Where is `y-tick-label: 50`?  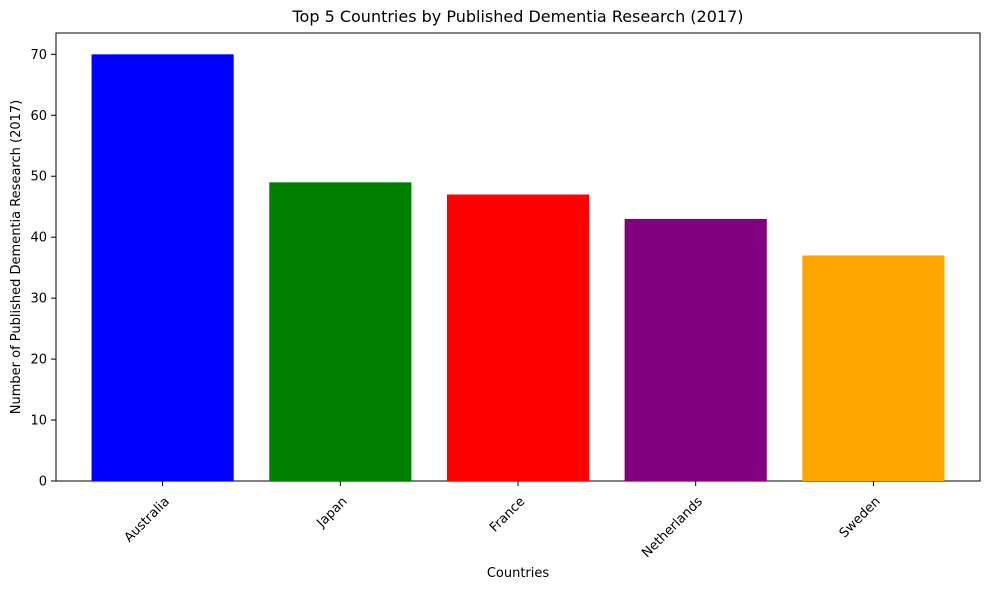 y-tick-label: 50 is located at coordinates (38, 177).